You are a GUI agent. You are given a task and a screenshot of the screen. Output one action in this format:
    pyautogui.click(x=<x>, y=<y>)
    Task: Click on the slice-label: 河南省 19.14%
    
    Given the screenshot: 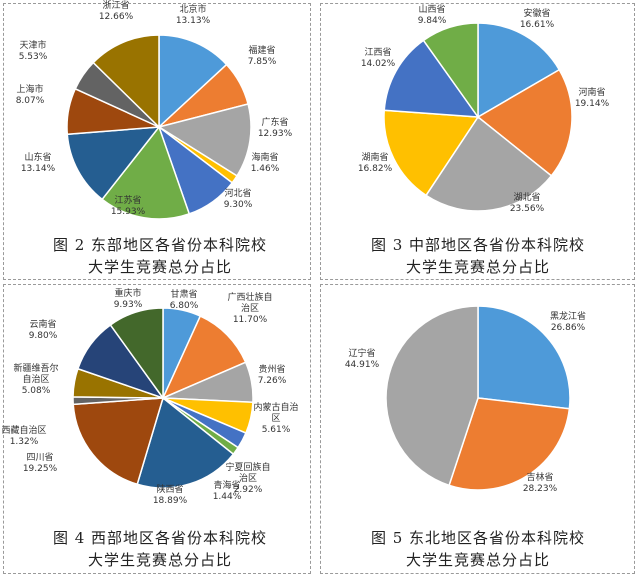 What is the action you would take?
    pyautogui.click(x=592, y=97)
    